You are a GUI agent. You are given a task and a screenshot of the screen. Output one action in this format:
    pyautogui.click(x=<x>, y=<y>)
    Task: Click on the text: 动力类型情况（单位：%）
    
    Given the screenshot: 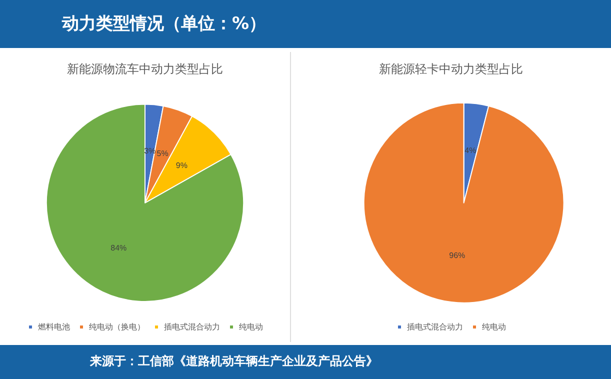 What is the action you would take?
    pyautogui.click(x=164, y=24)
    